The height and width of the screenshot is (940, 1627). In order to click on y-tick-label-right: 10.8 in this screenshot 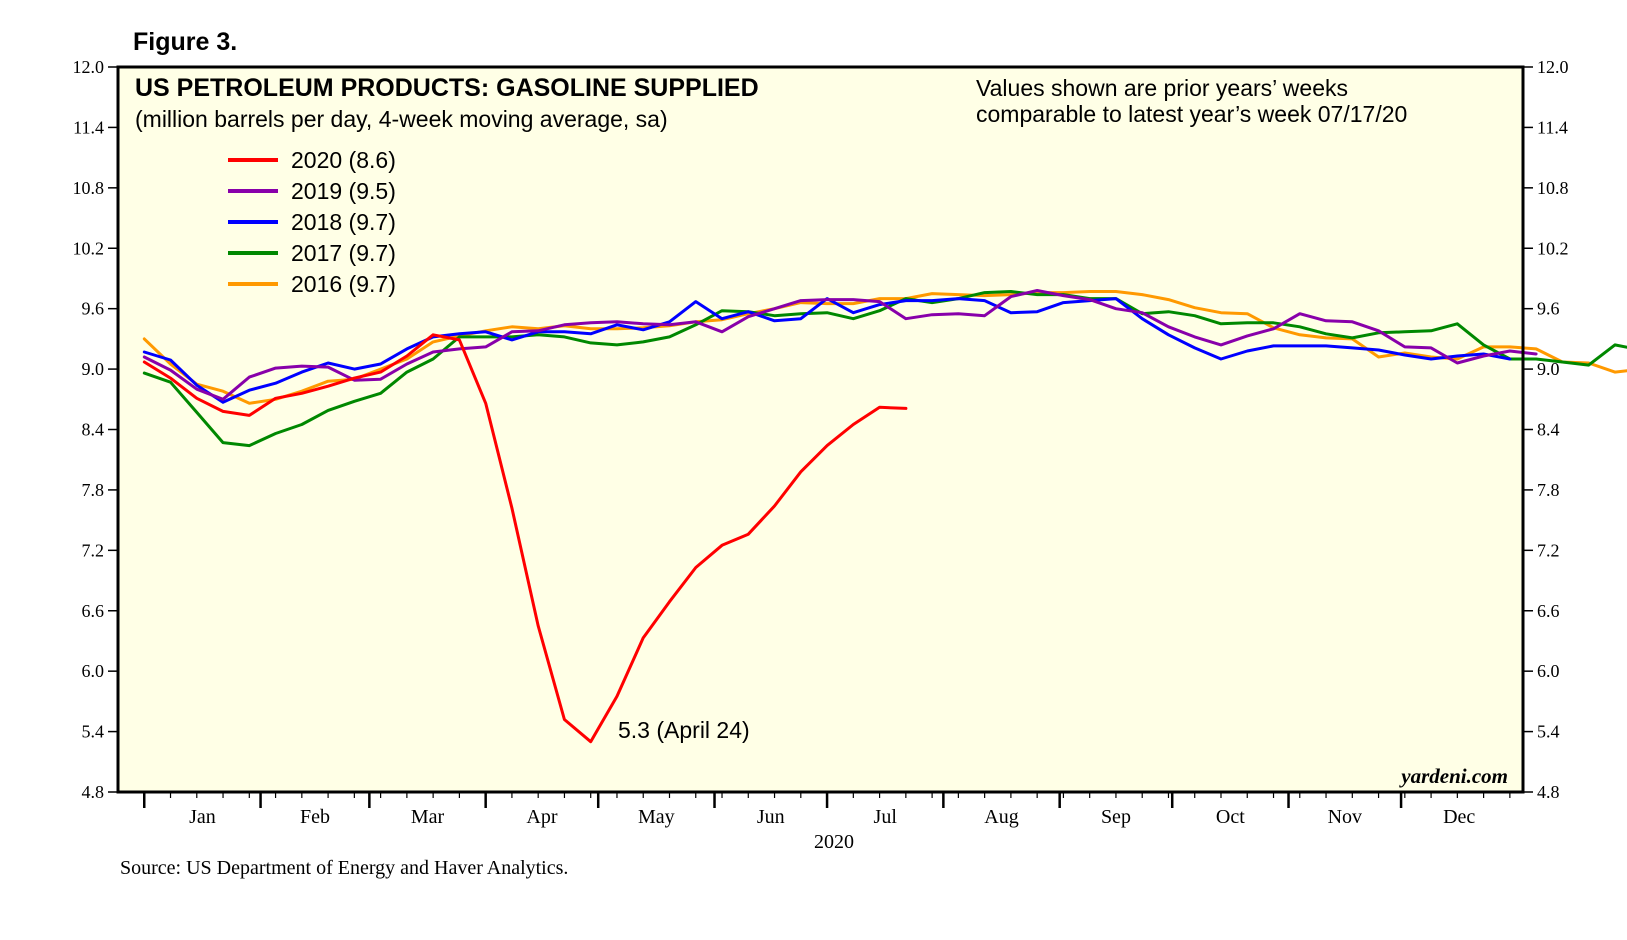, I will do `click(1553, 188)`.